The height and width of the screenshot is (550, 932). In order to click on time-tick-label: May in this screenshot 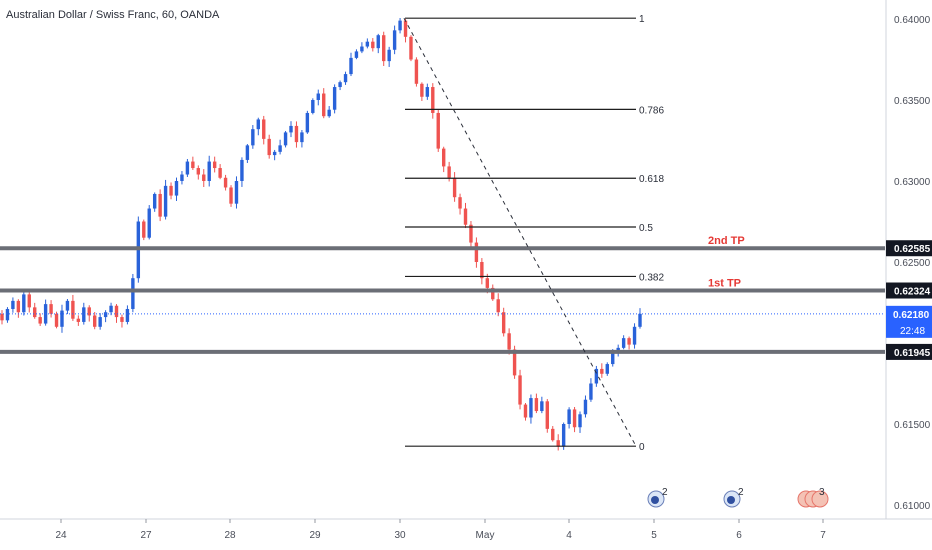, I will do `click(485, 535)`.